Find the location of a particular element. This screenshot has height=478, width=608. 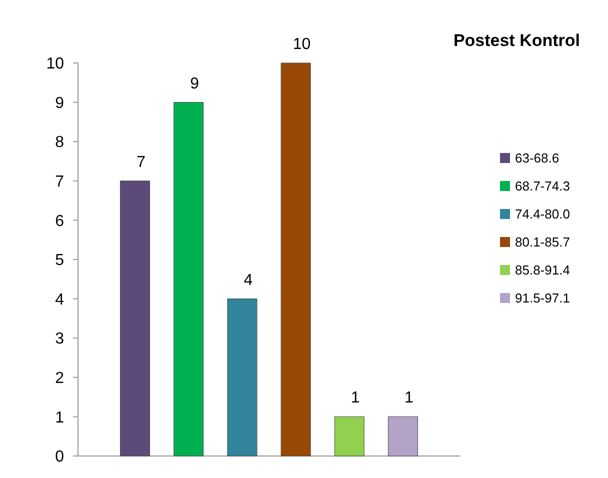

y-tick-label: 7 is located at coordinates (59, 182).